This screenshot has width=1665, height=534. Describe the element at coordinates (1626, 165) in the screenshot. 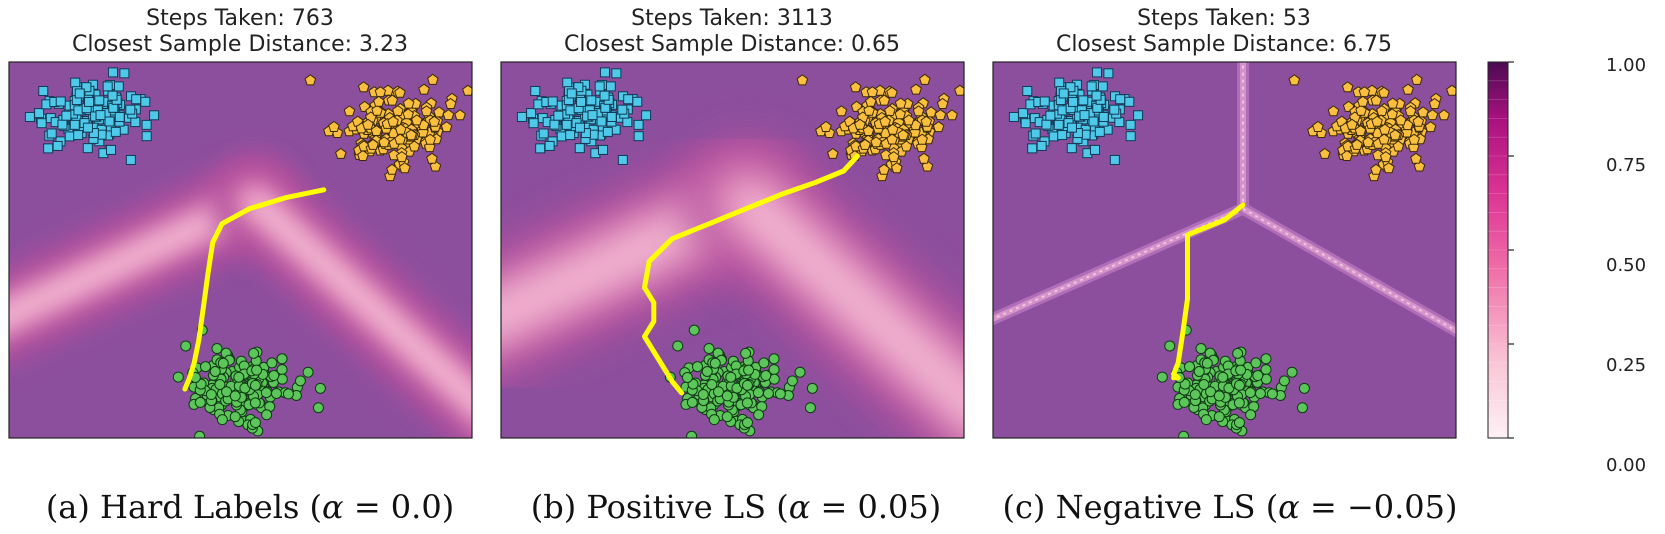

I see `colorbar-tick-label: 0.75` at that location.